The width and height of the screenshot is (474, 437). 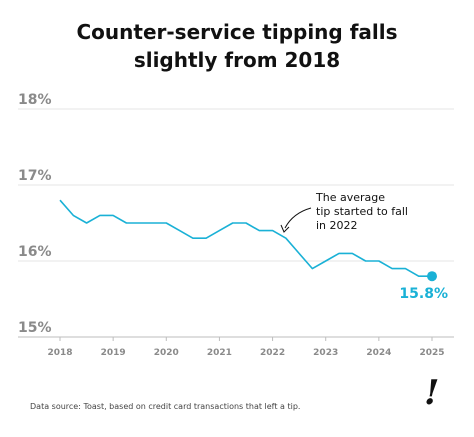 I want to click on x-tick-label: 2018, so click(x=59, y=353).